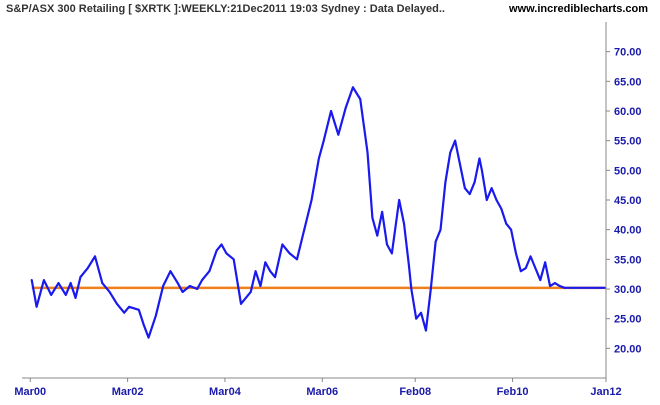  What do you see at coordinates (628, 349) in the screenshot?
I see `y-tick-label: 20.00` at bounding box center [628, 349].